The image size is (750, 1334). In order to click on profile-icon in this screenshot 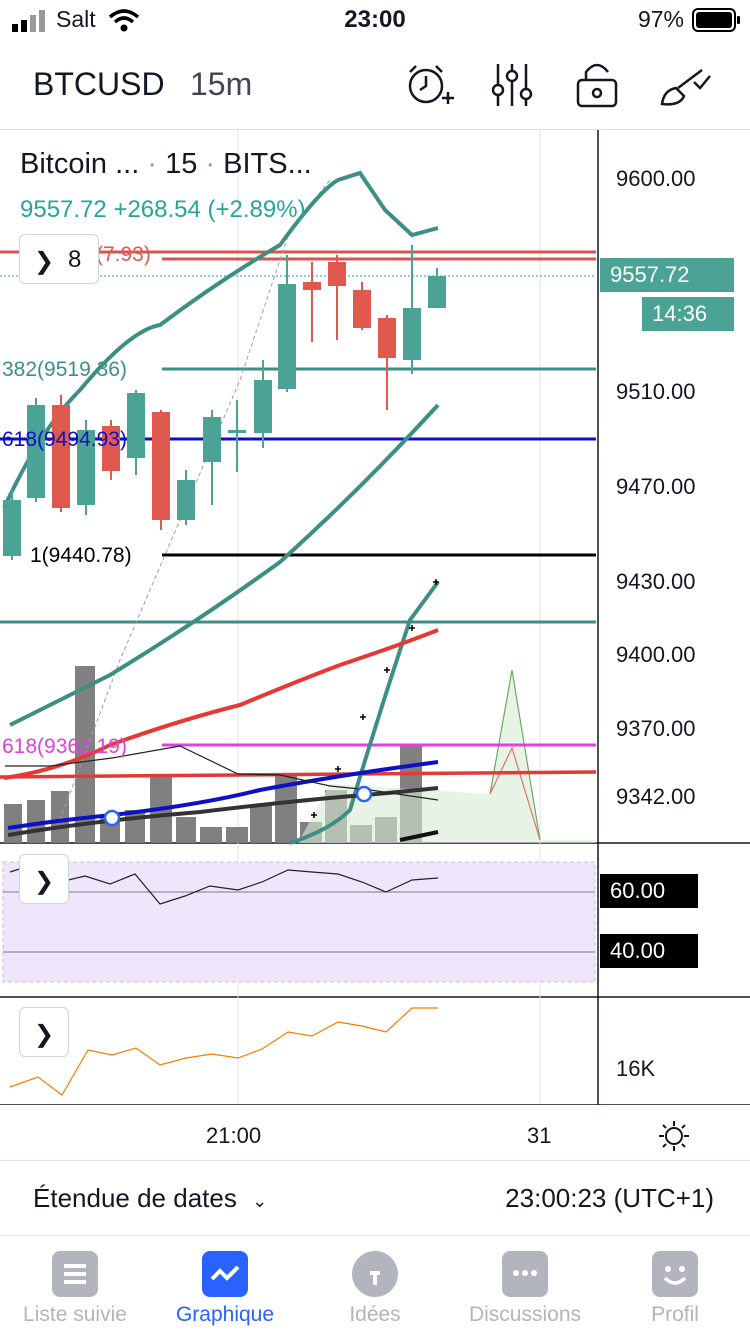, I will do `click(675, 1274)`.